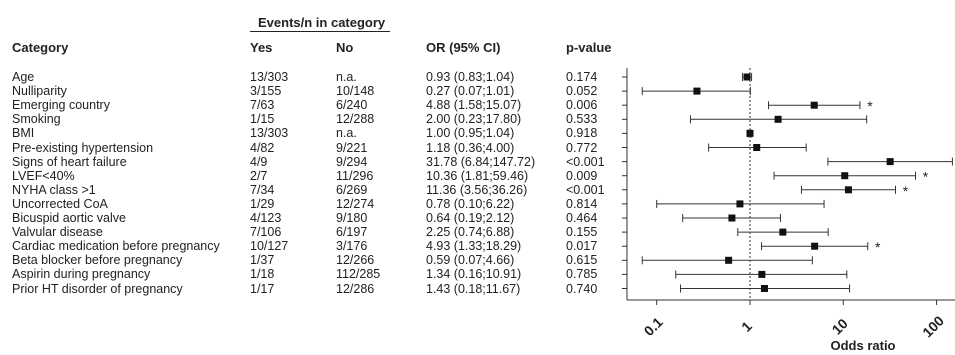 Image resolution: width=955 pixels, height=355 pixels. Describe the element at coordinates (23, 133) in the screenshot. I see `row-category: BMI` at that location.